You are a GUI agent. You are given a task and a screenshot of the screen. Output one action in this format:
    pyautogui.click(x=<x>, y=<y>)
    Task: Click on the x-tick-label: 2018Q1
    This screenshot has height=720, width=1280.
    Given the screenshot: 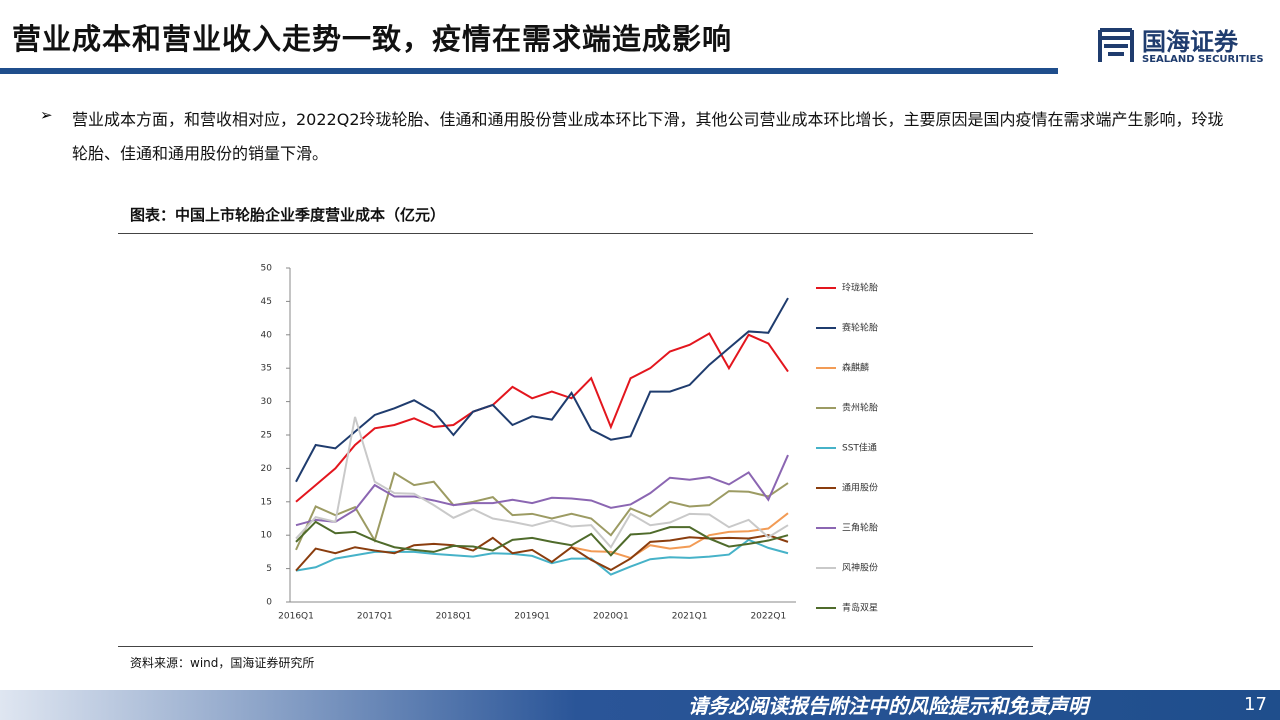 What is the action you would take?
    pyautogui.click(x=454, y=617)
    